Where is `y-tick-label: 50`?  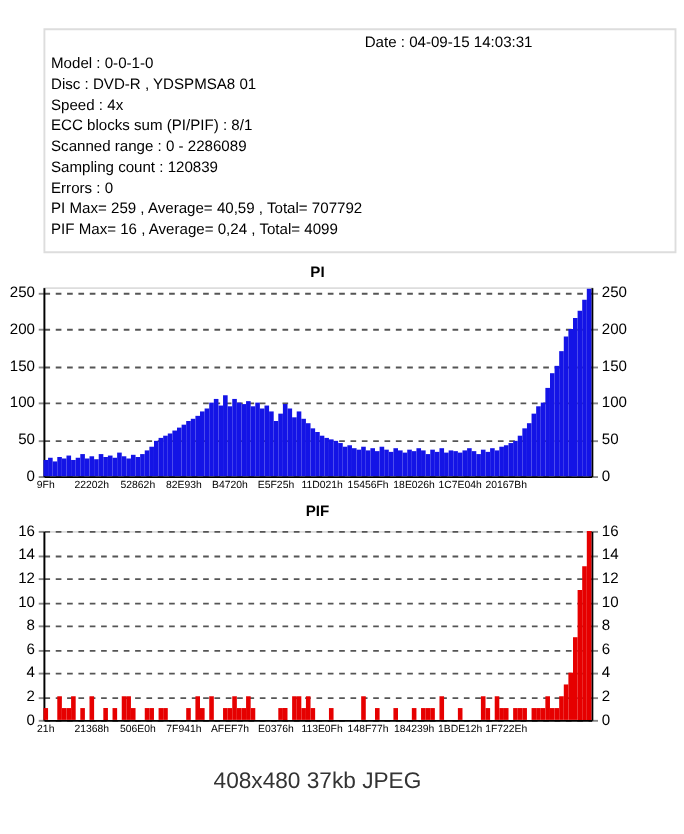
y-tick-label: 50 is located at coordinates (26, 439).